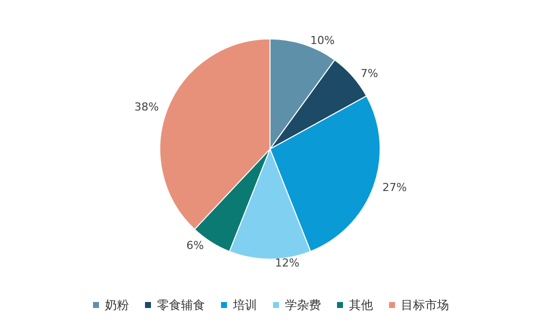  What do you see at coordinates (181, 305) in the screenshot?
I see `legend-label: 零食辅食` at bounding box center [181, 305].